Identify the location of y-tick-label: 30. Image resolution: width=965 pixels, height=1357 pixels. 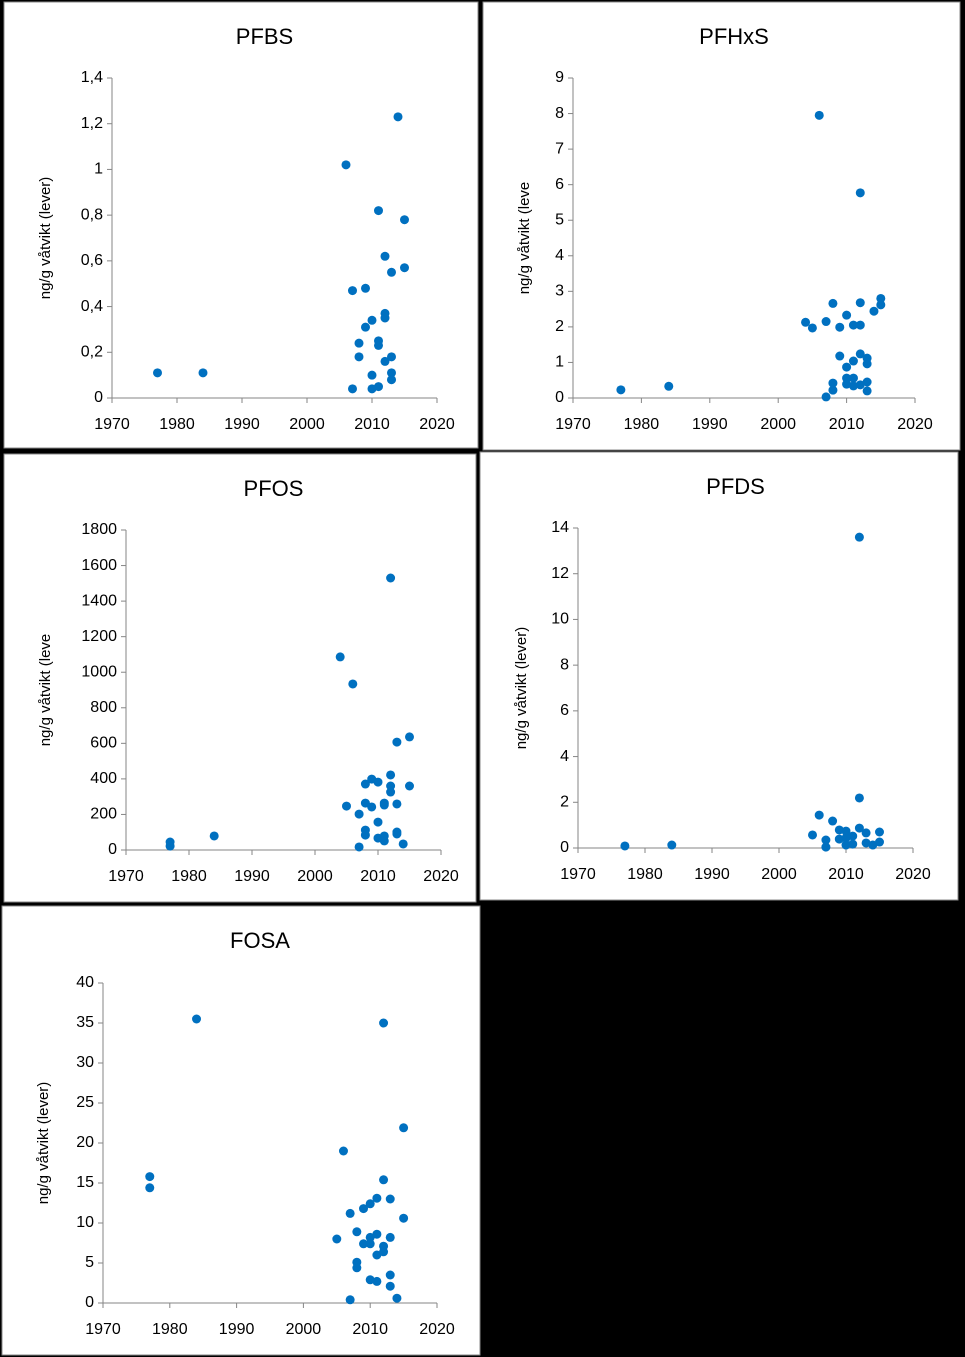
(85, 1062).